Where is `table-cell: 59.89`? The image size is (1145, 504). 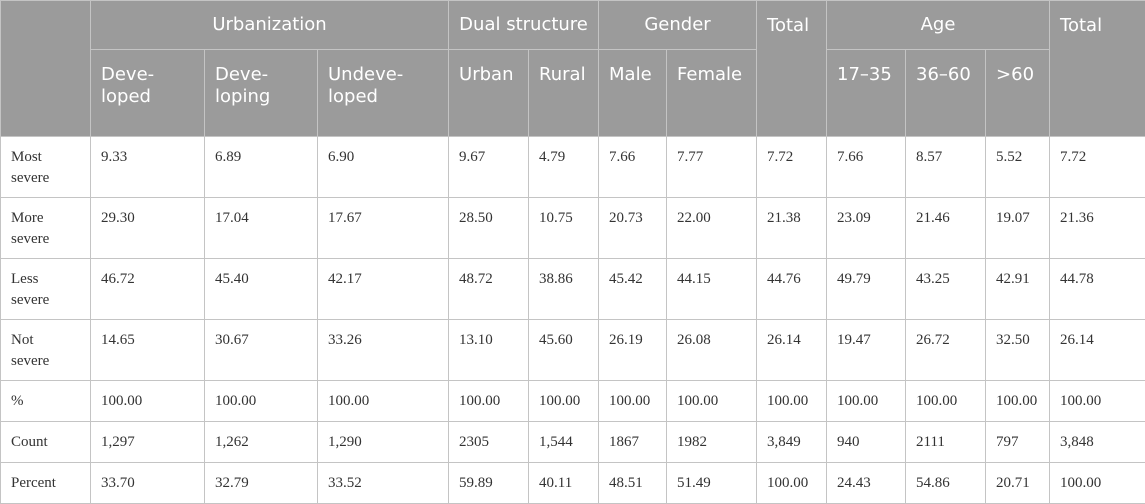 table-cell: 59.89 is located at coordinates (489, 483).